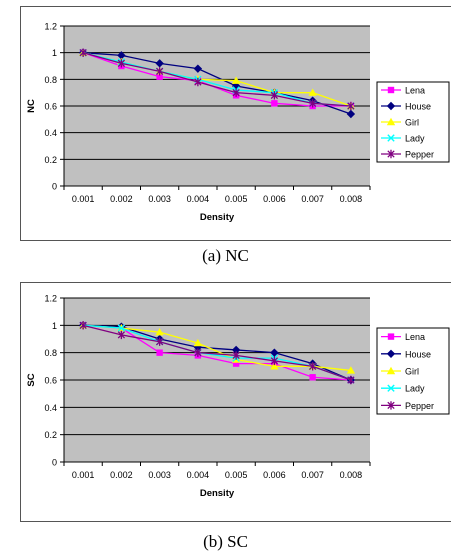 The width and height of the screenshot is (451, 560). What do you see at coordinates (31, 379) in the screenshot?
I see `y-axis-title: SC` at bounding box center [31, 379].